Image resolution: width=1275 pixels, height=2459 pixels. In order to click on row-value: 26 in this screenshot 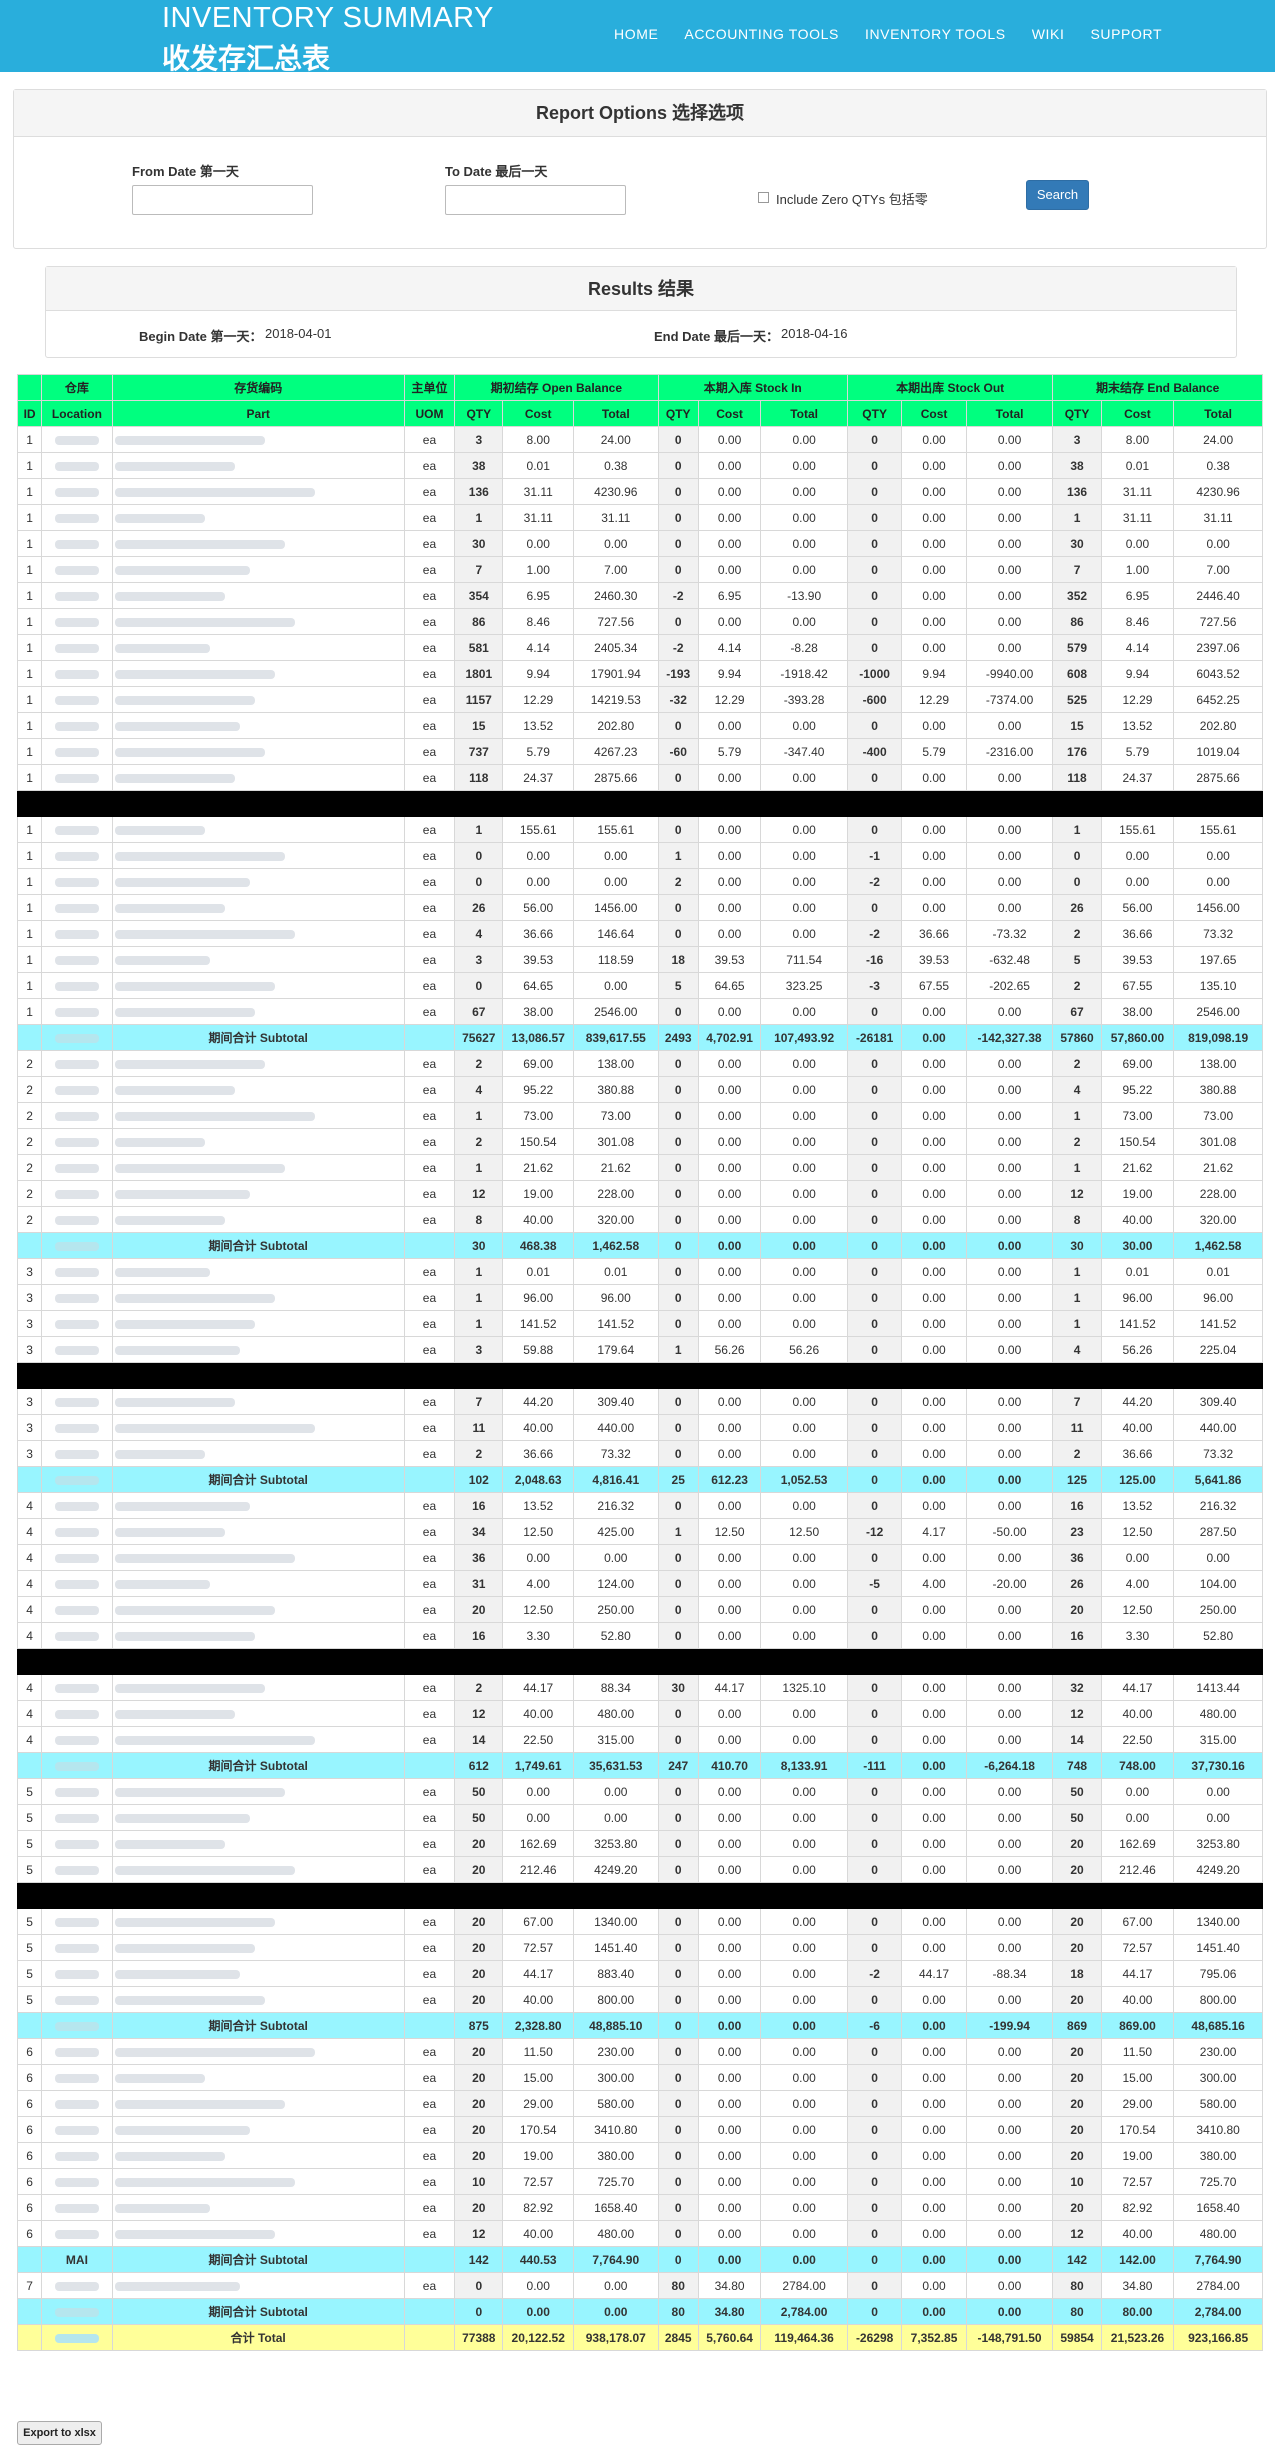, I will do `click(1077, 1583)`.